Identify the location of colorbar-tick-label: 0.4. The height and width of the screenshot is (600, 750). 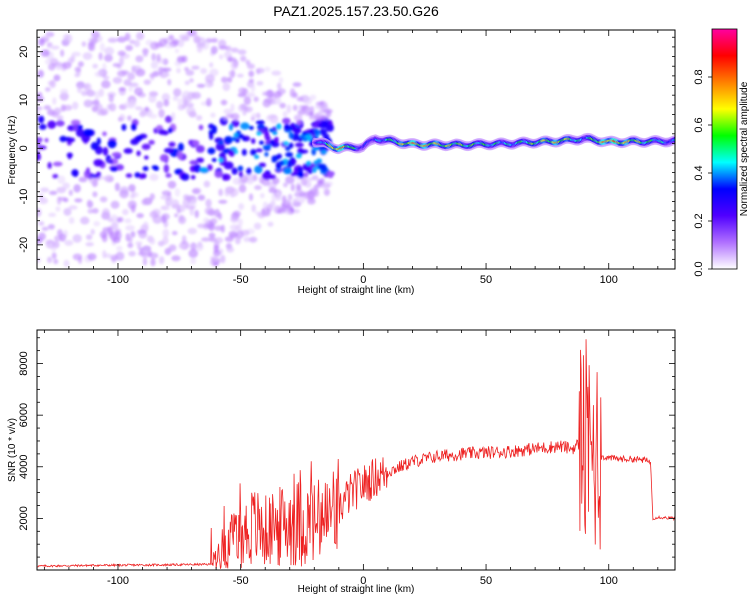
(699, 172).